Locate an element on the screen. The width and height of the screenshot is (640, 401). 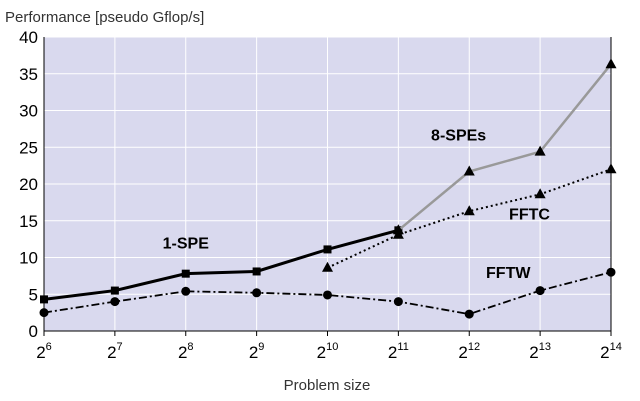
y-tick-label: 5 is located at coordinates (33, 294).